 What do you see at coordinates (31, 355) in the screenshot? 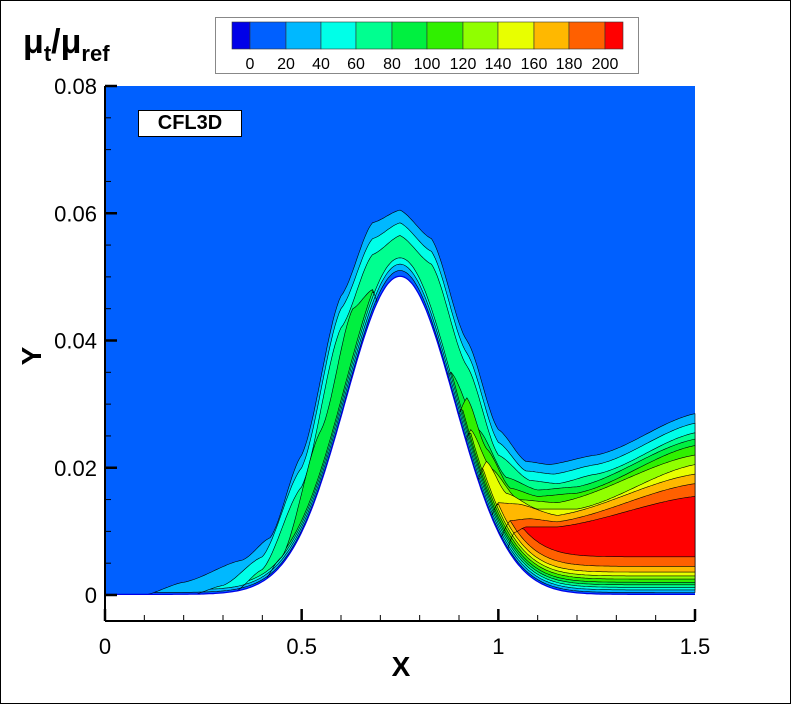
I see `y-axis-title: Y` at bounding box center [31, 355].